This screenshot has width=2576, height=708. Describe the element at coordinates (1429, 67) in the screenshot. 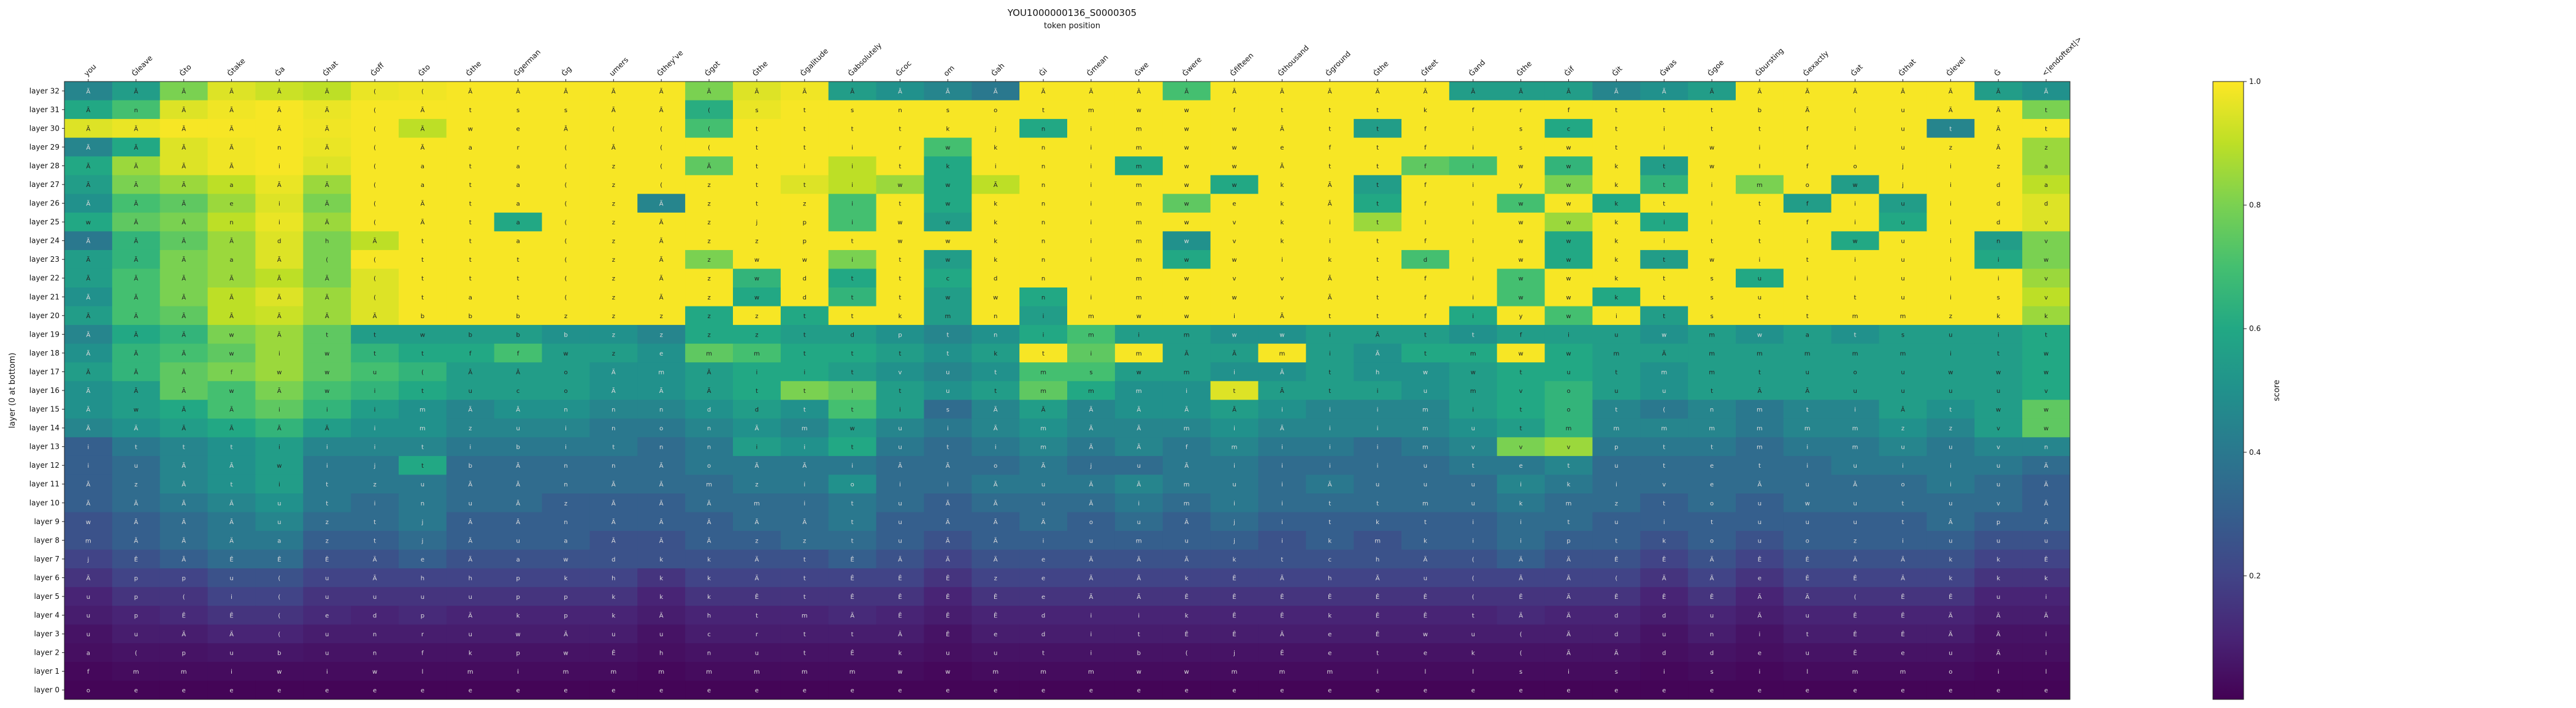

I see `x-tick-label: Ġfeet` at that location.